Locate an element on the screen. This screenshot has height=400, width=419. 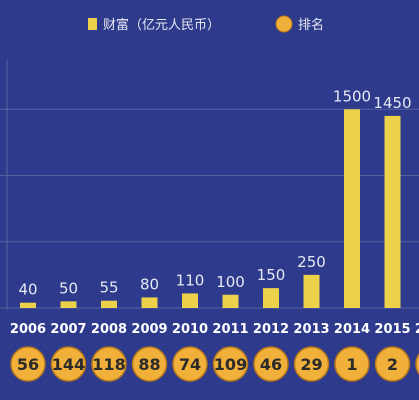
rank-label: 29 is located at coordinates (311, 364).